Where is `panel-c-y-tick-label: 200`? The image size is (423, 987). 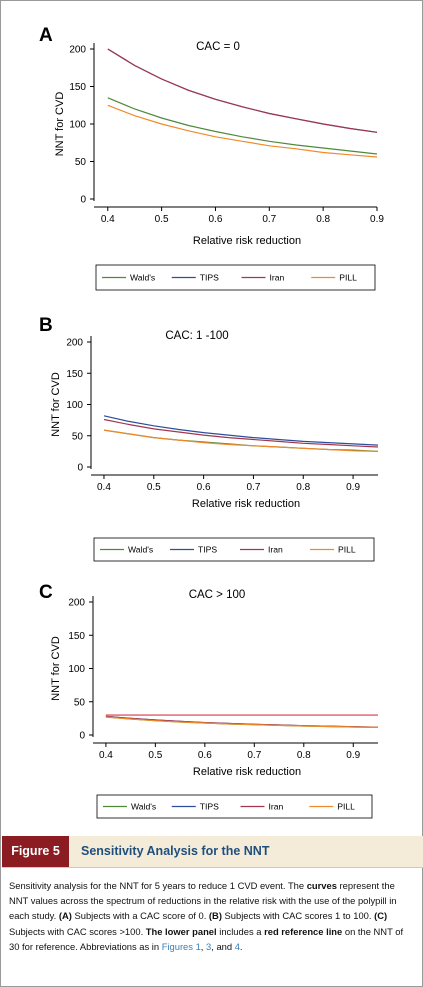
panel-c-y-tick-label: 200 is located at coordinates (76, 603).